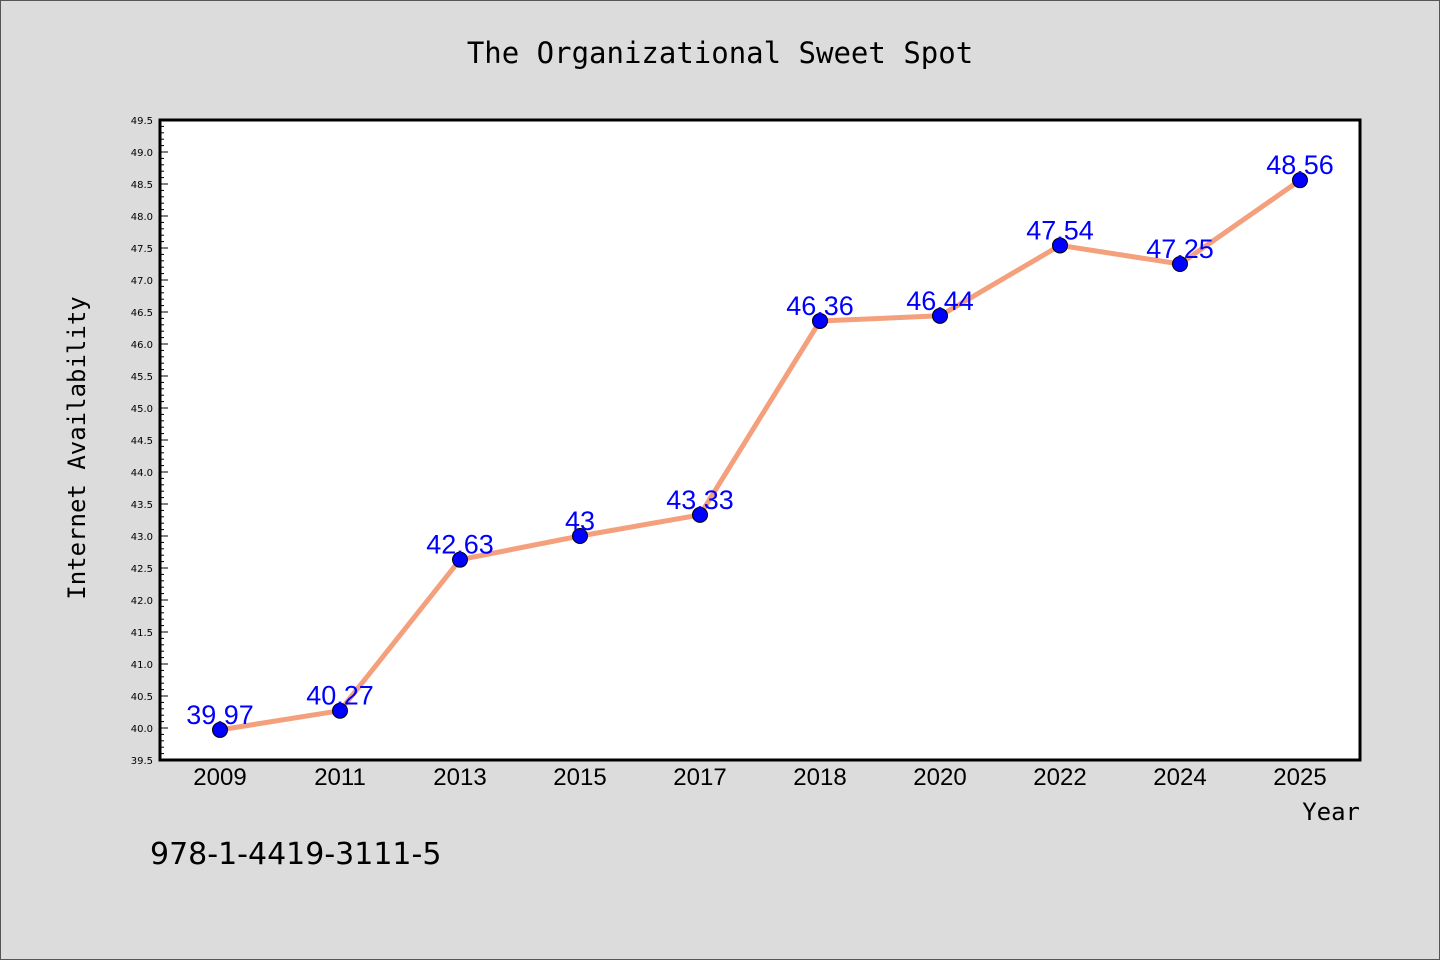 The width and height of the screenshot is (1440, 960). I want to click on data-label: 46.44, so click(940, 301).